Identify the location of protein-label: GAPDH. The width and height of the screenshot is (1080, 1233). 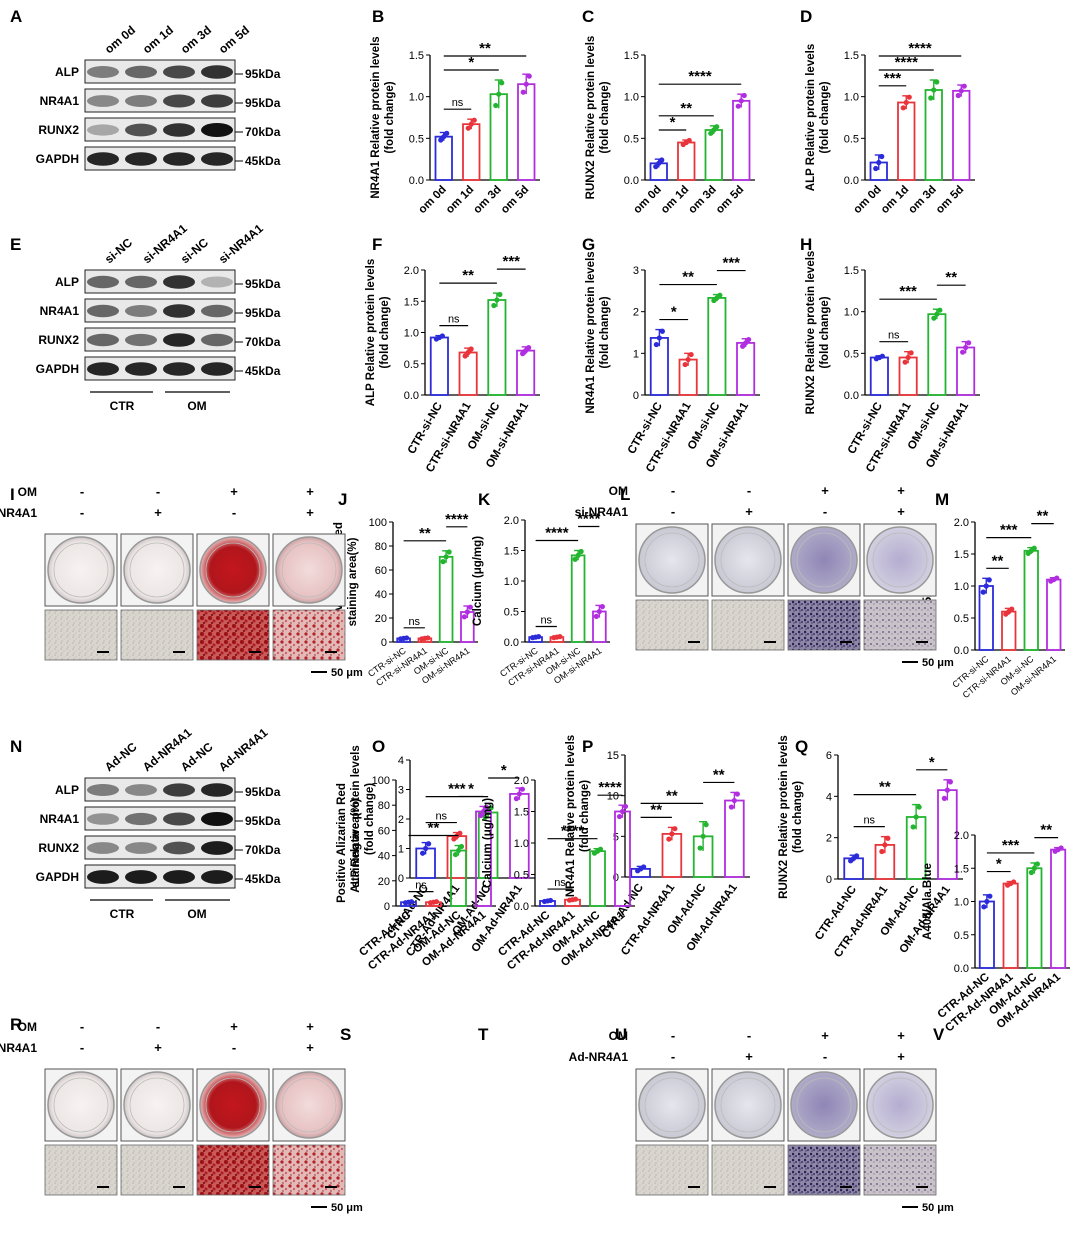
(57, 369).